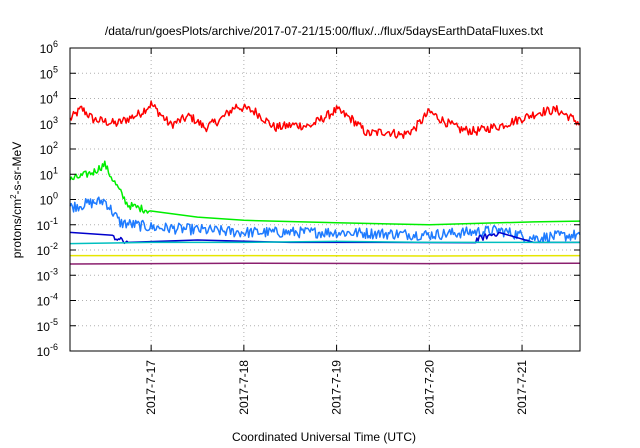  Describe the element at coordinates (49, 123) in the screenshot. I see `y-tick-label: 10³` at that location.